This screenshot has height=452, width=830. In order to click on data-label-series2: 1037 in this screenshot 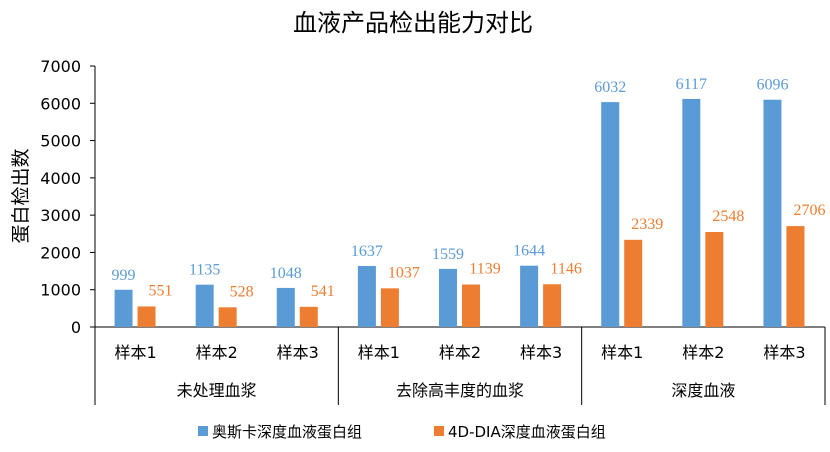, I will do `click(404, 272)`.